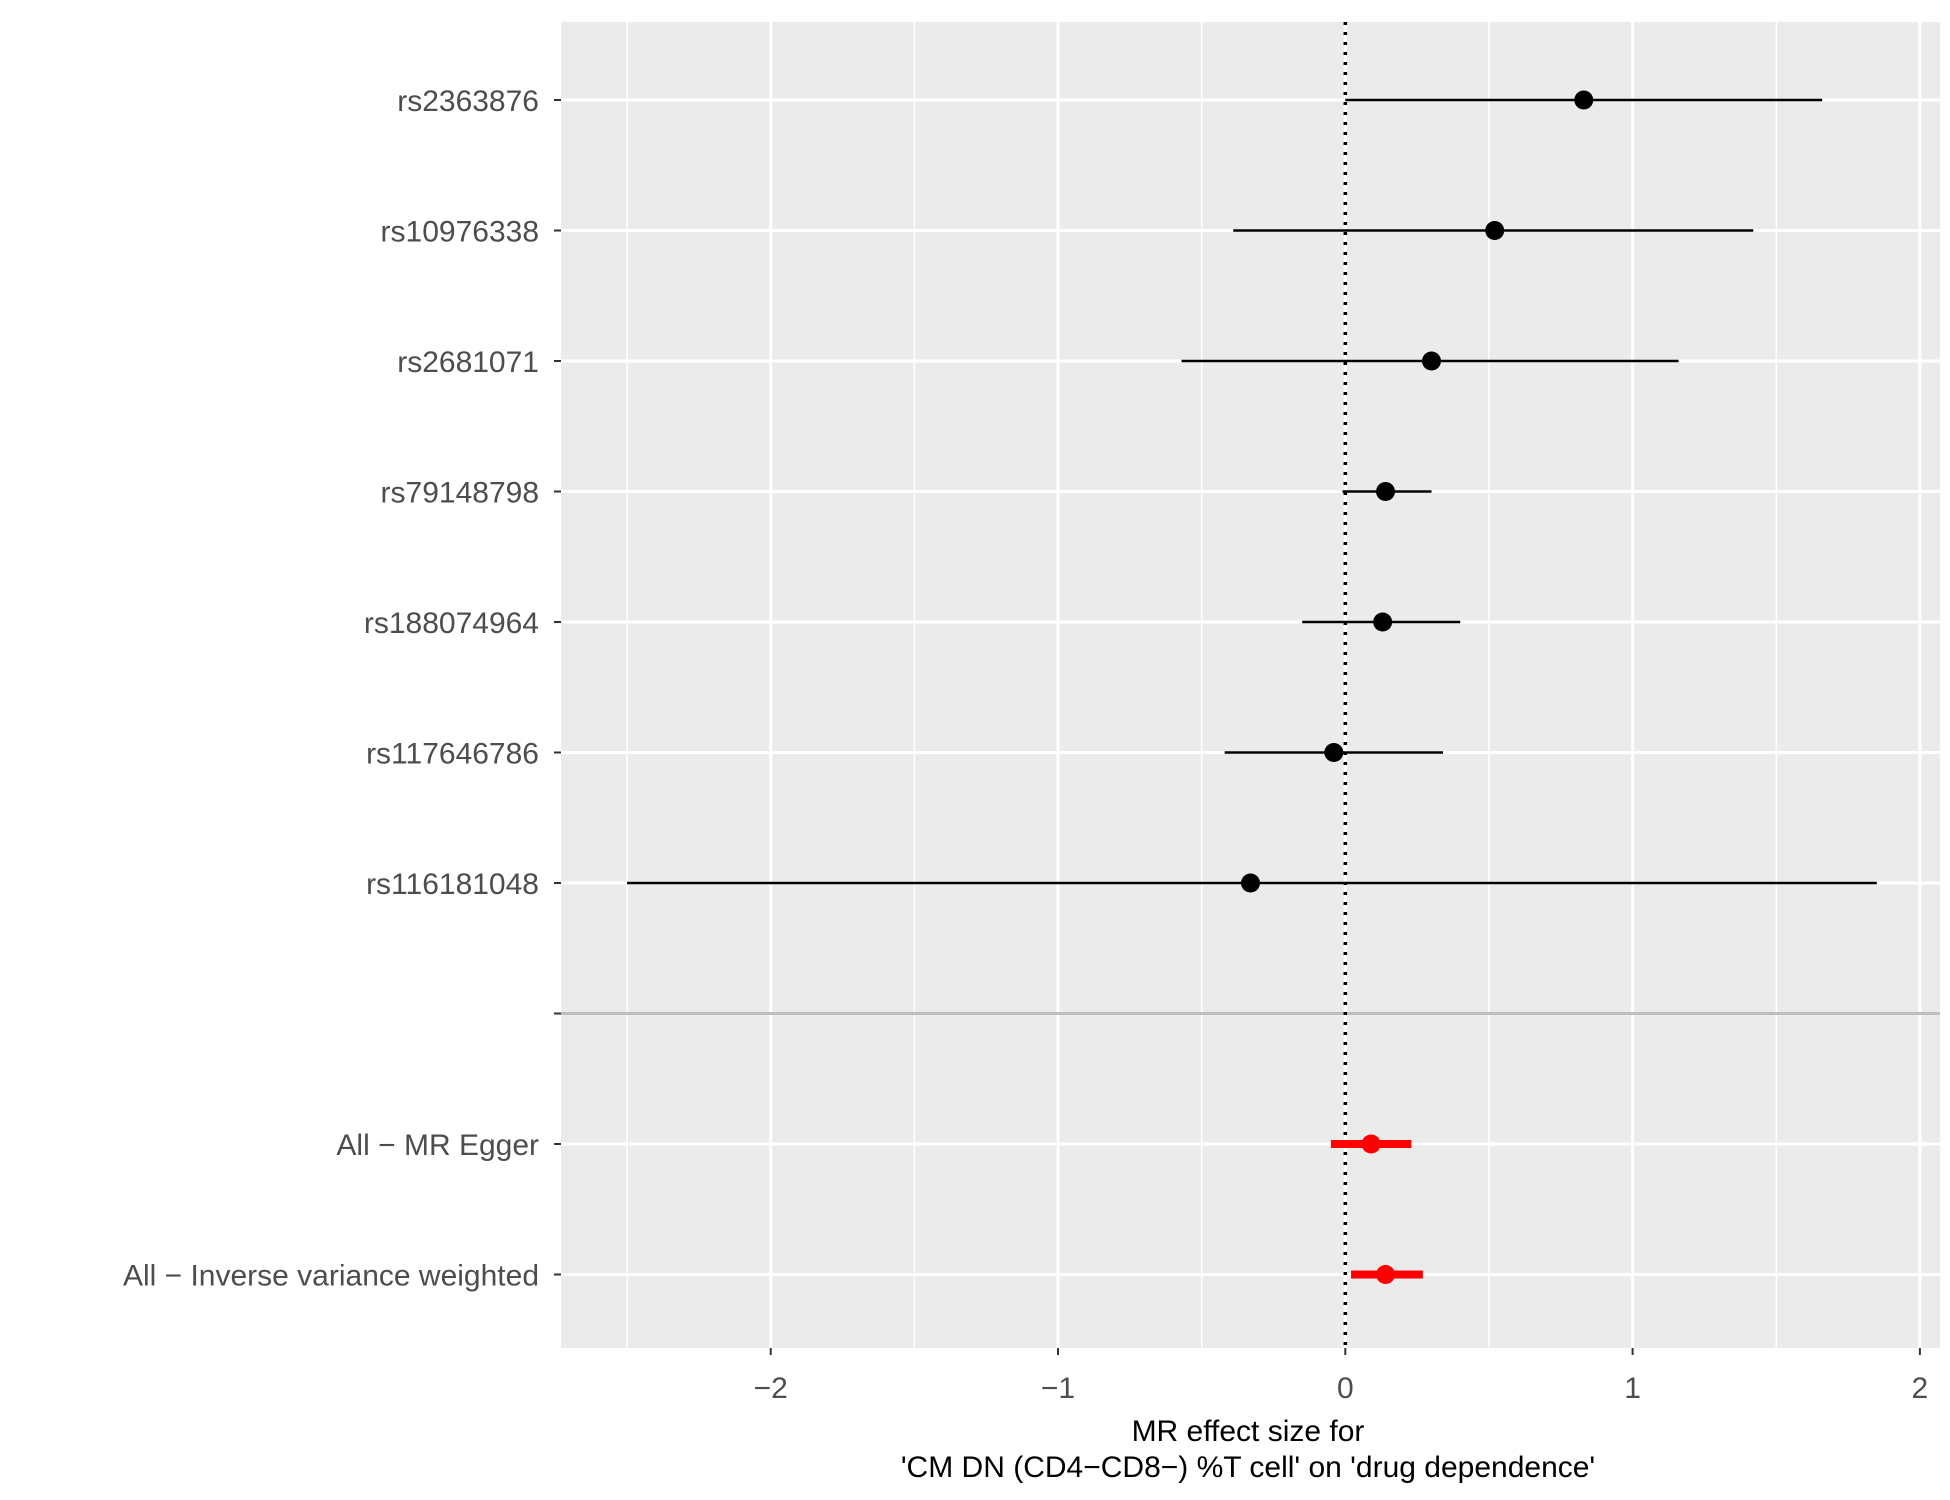 This screenshot has width=1950, height=1500. I want to click on y-tick-label: rs79148798, so click(460, 493).